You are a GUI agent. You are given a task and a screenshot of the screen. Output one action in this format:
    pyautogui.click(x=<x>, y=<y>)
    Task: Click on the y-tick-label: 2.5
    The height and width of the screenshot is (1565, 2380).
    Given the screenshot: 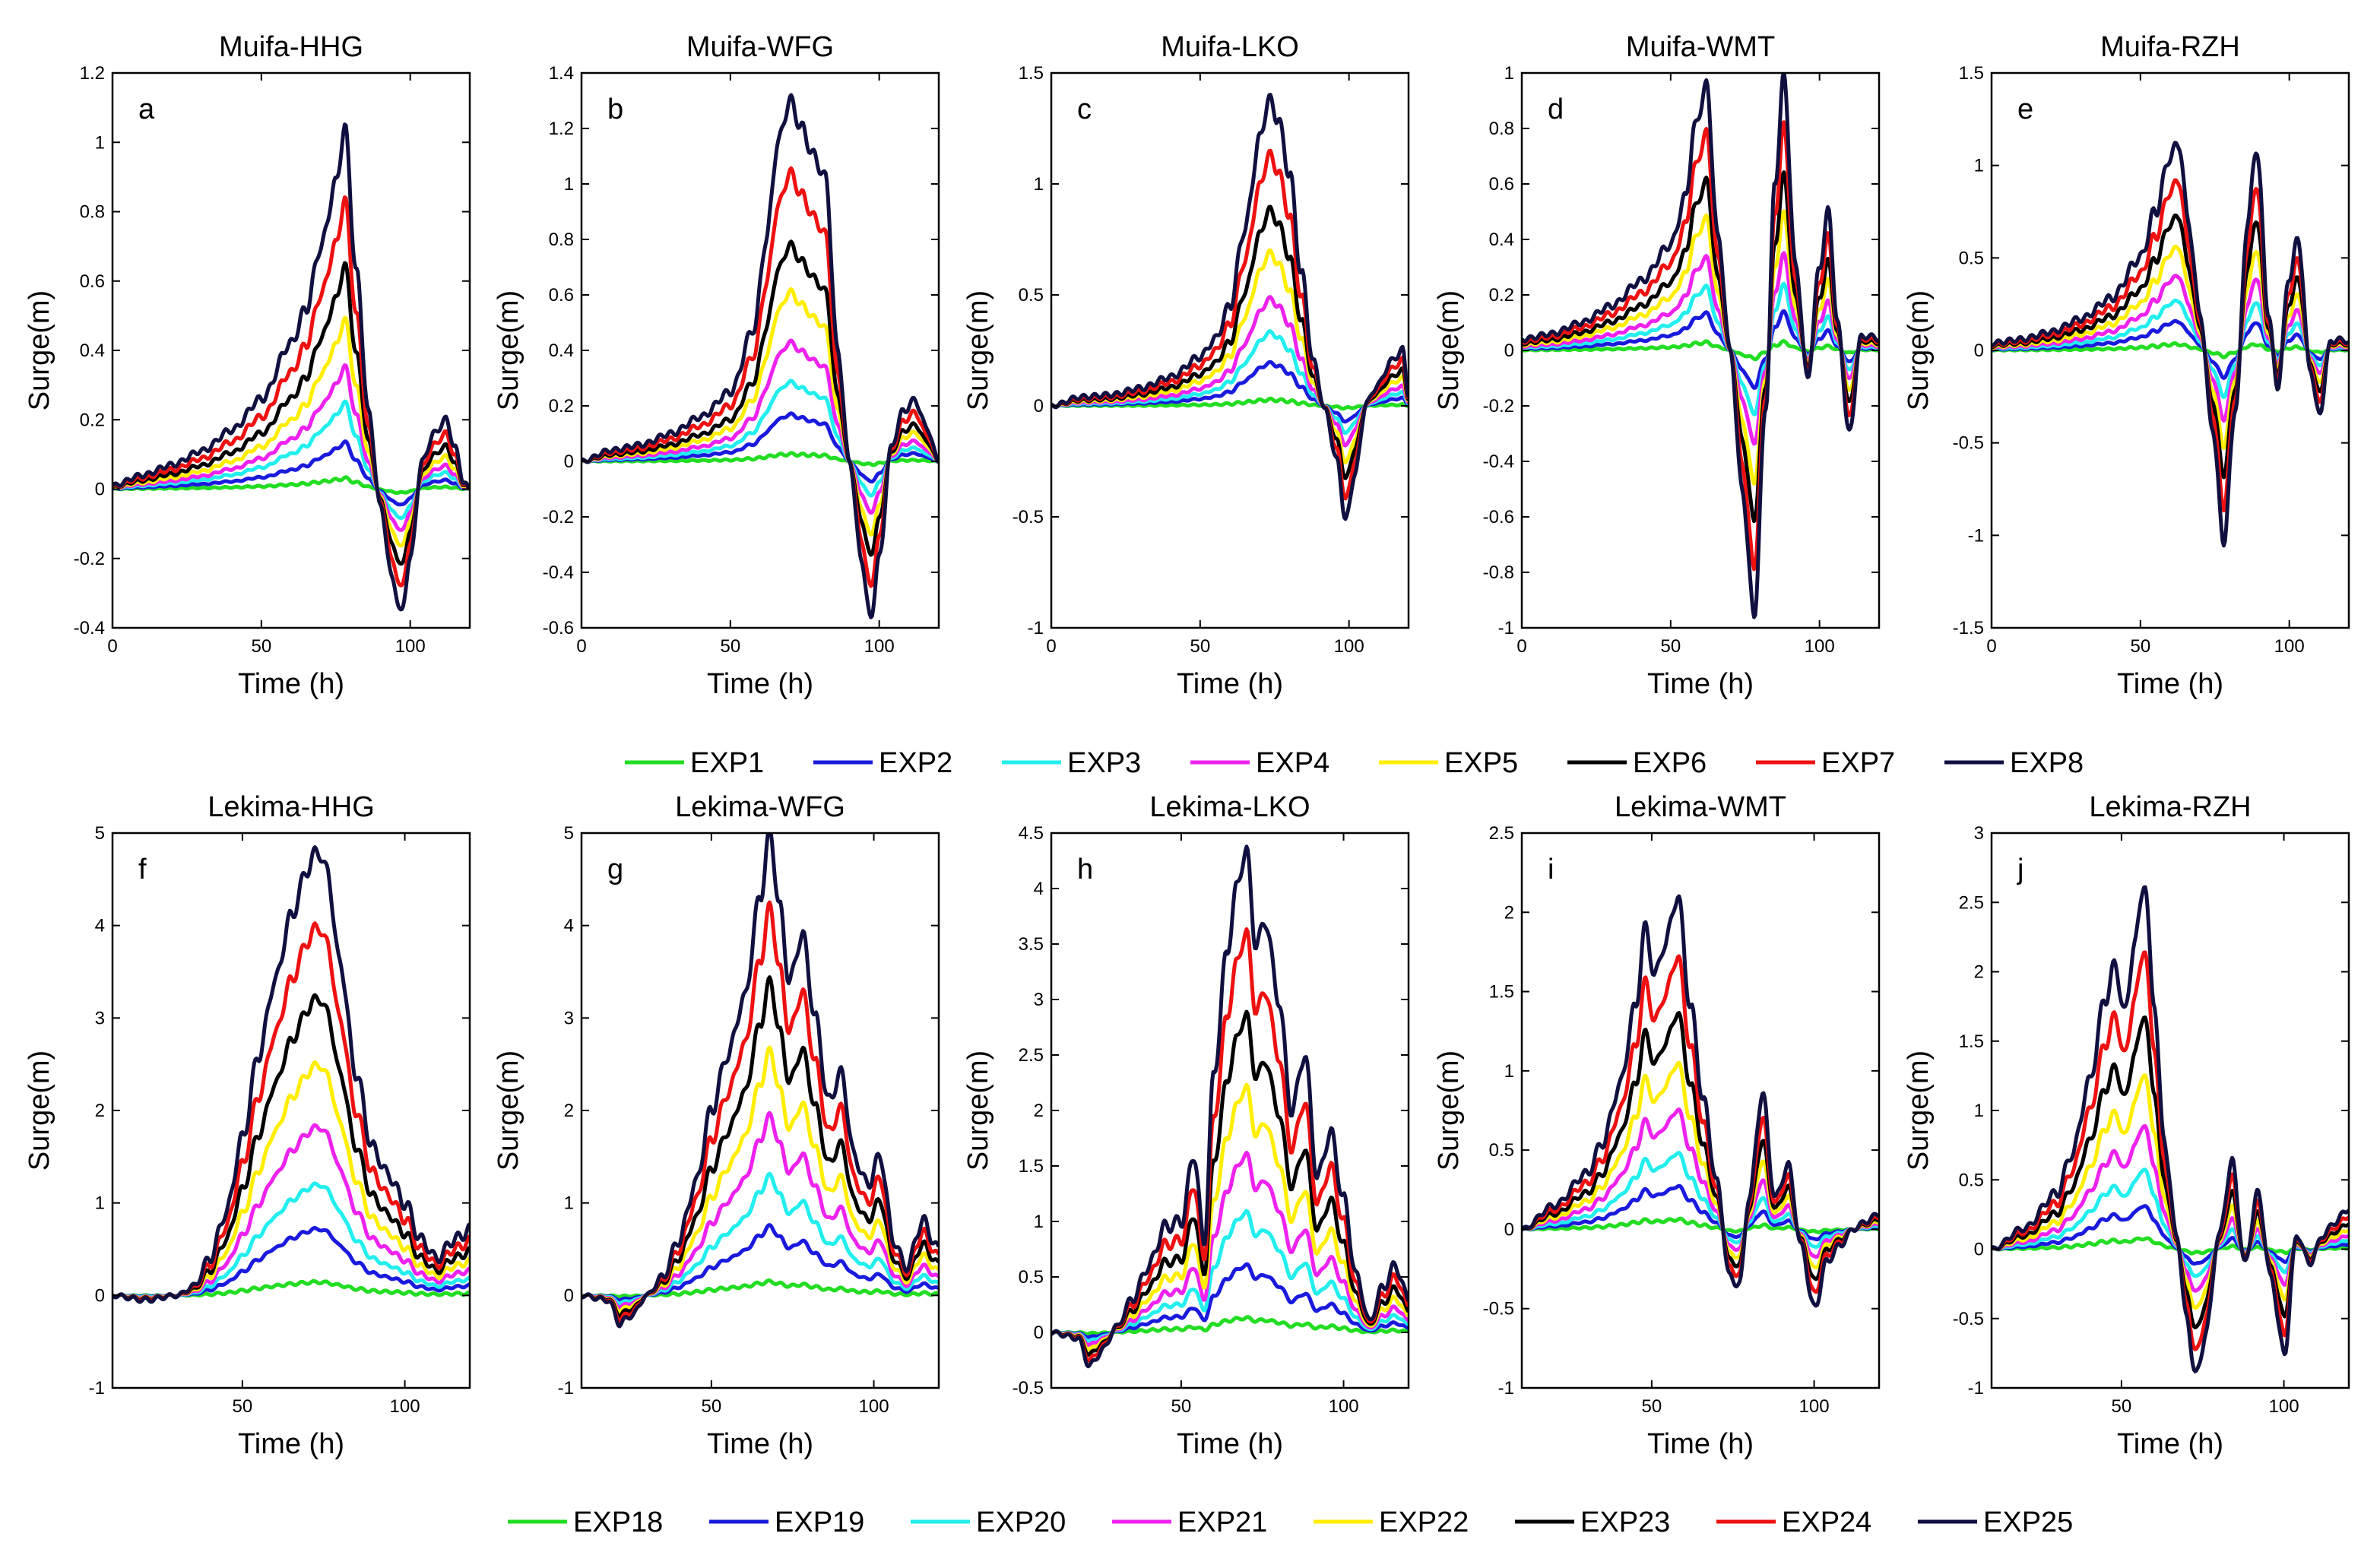 What is the action you would take?
    pyautogui.click(x=1031, y=1055)
    